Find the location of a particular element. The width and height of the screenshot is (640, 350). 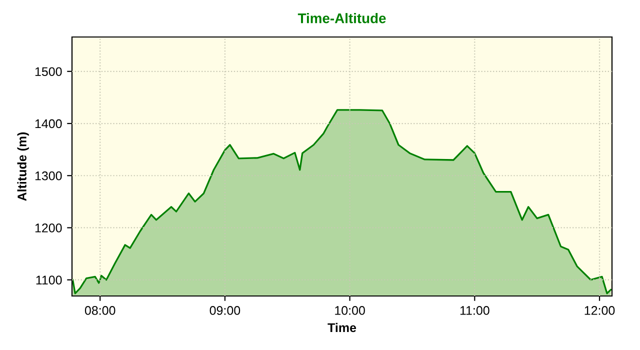

chart-title: Time-Altitude is located at coordinates (342, 18).